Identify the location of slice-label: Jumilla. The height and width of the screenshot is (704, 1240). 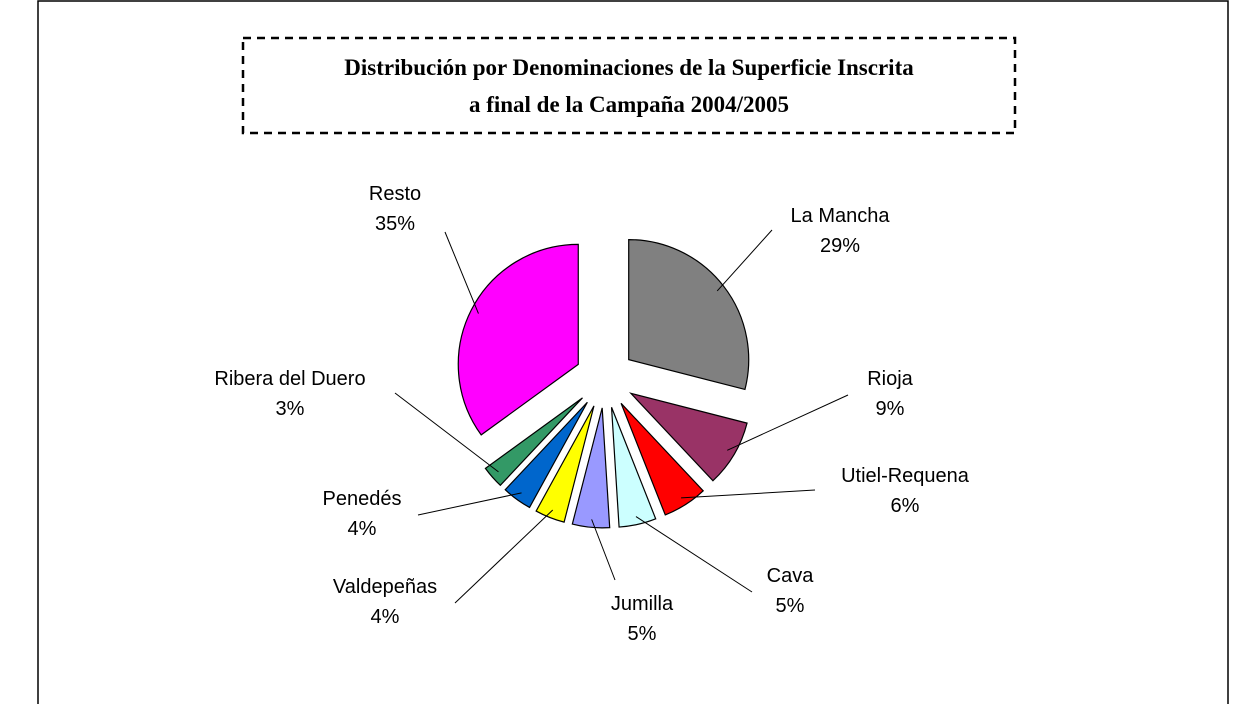
(642, 604).